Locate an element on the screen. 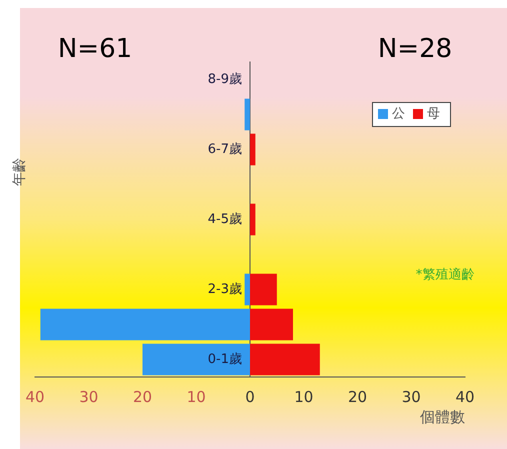 Image resolution: width=507 pixels, height=449 pixels. y-tick-label: 2-3歲 is located at coordinates (225, 289).